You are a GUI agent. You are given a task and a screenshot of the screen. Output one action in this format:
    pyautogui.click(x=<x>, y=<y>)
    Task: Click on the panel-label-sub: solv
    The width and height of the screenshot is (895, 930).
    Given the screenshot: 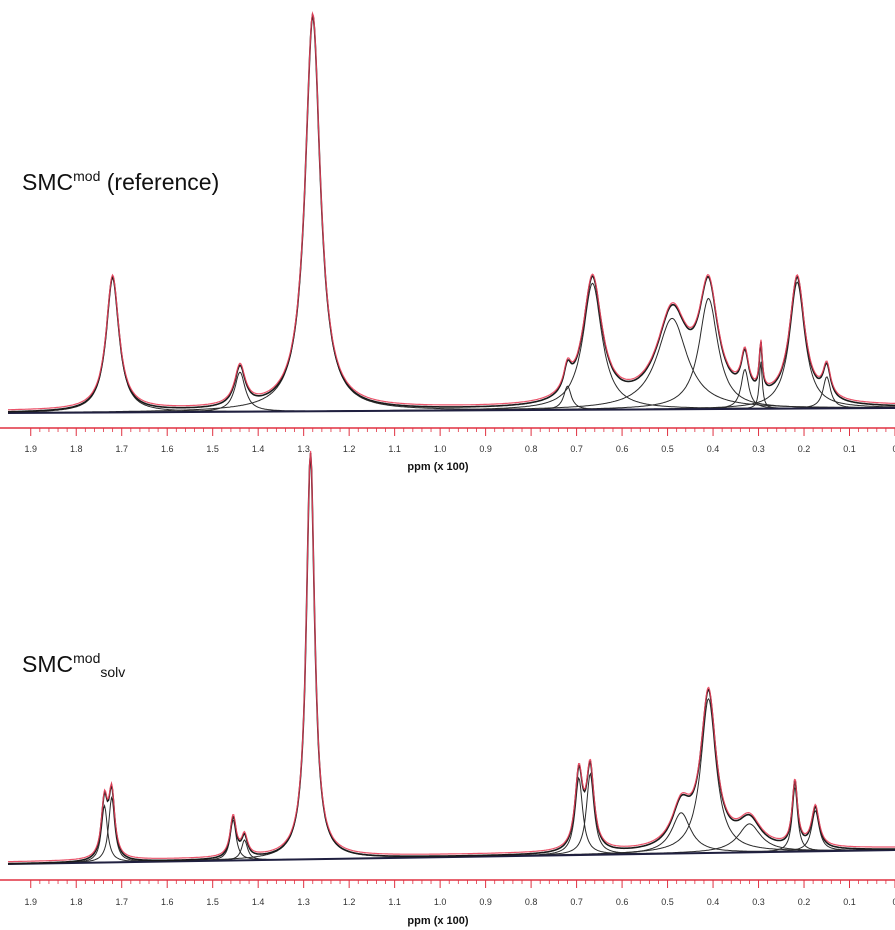 What is the action you would take?
    pyautogui.click(x=113, y=672)
    